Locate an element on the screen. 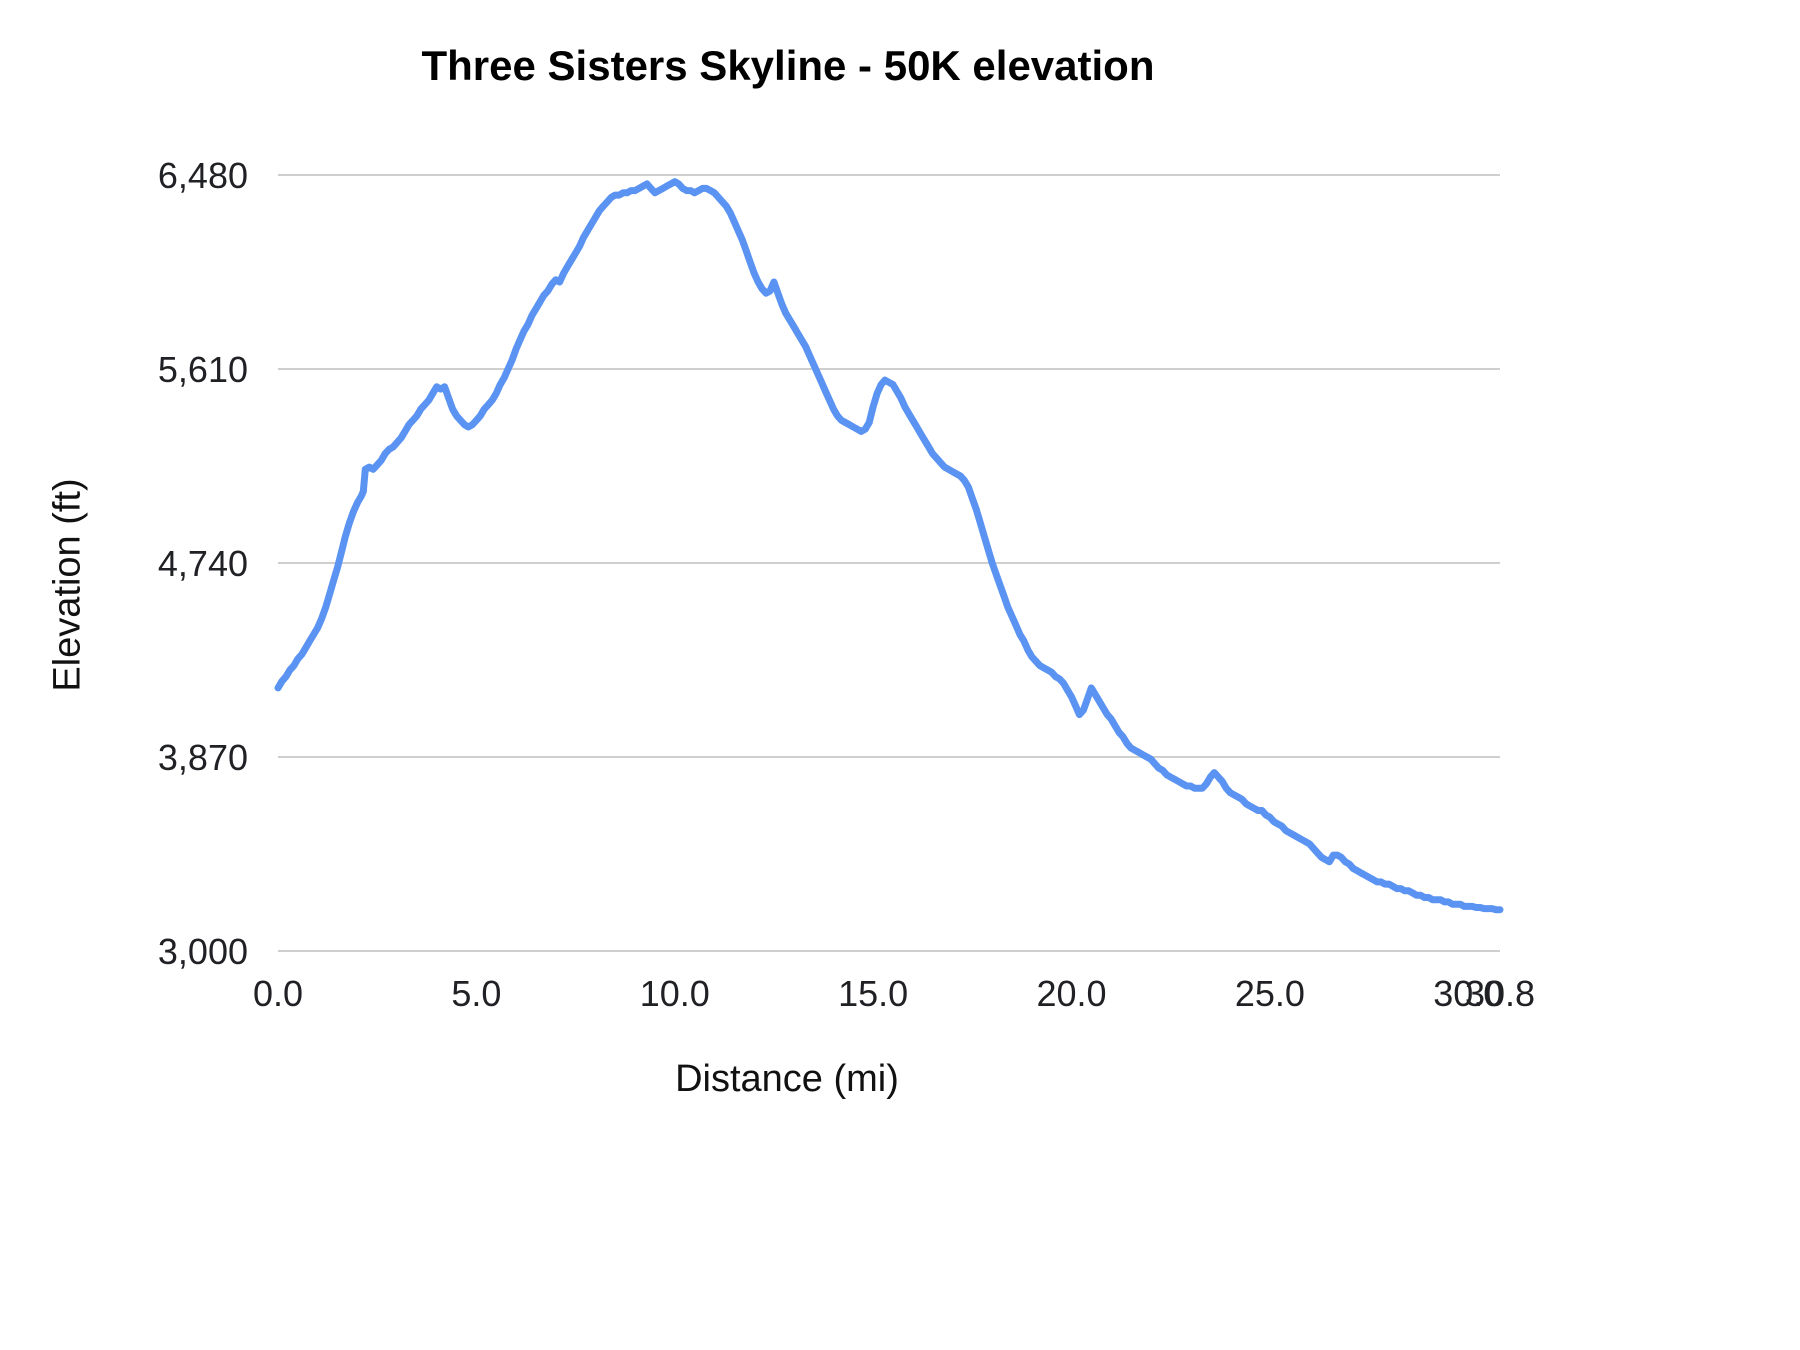 The height and width of the screenshot is (1350, 1800). x-tick-label: 0.0 is located at coordinates (278, 993).